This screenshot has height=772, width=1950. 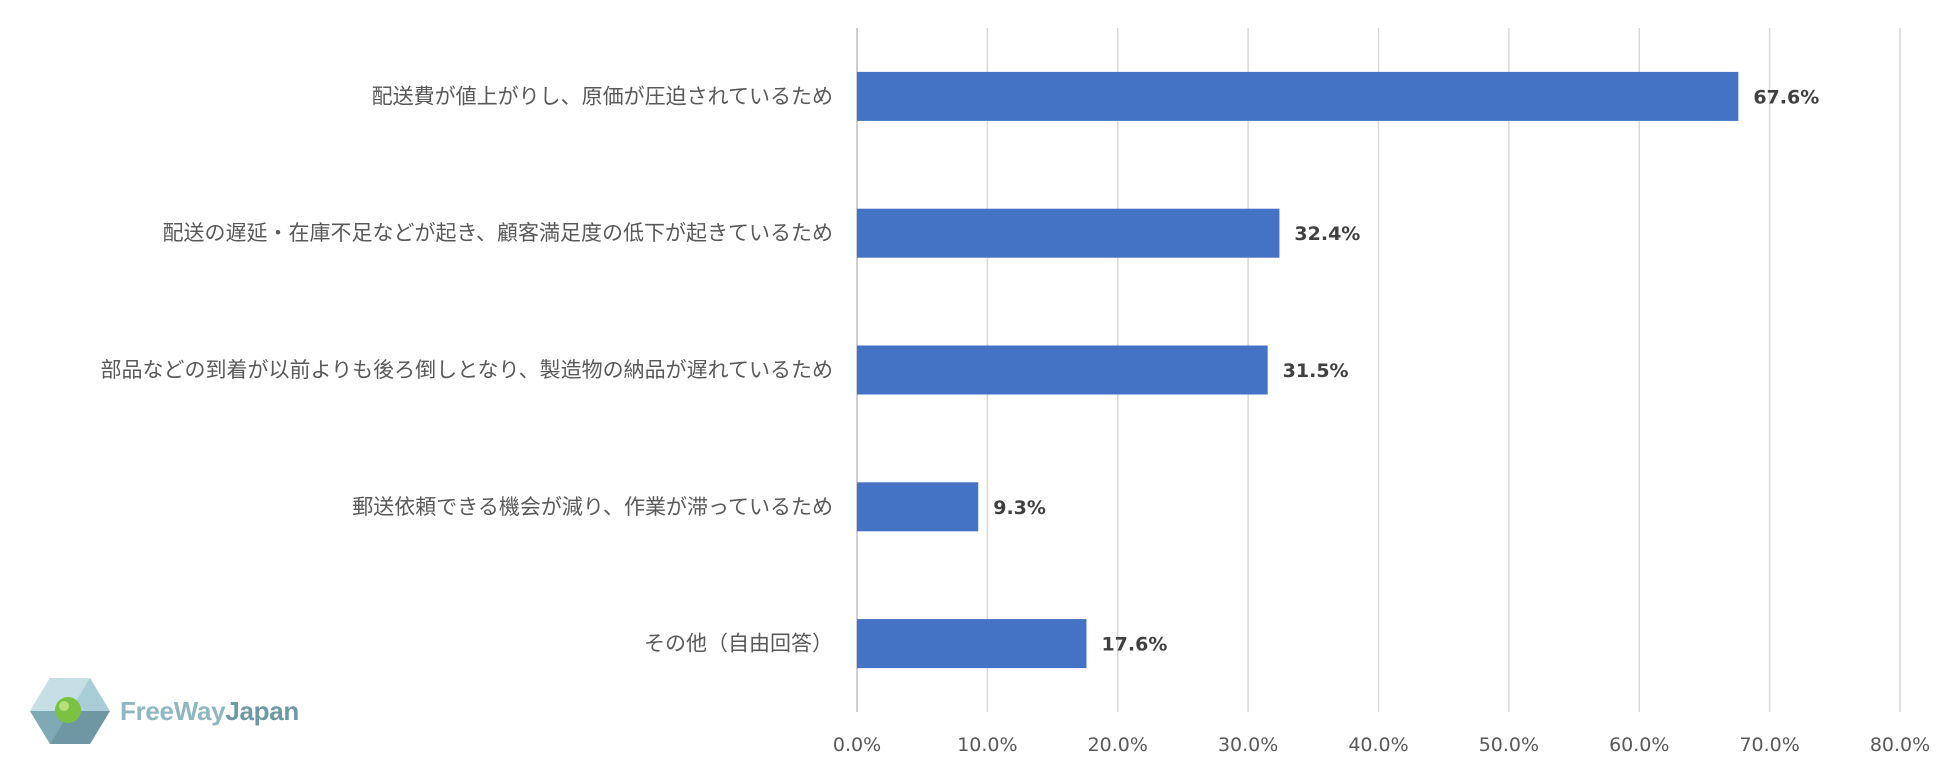 What do you see at coordinates (1118, 745) in the screenshot?
I see `x-tick-label: 20.0%` at bounding box center [1118, 745].